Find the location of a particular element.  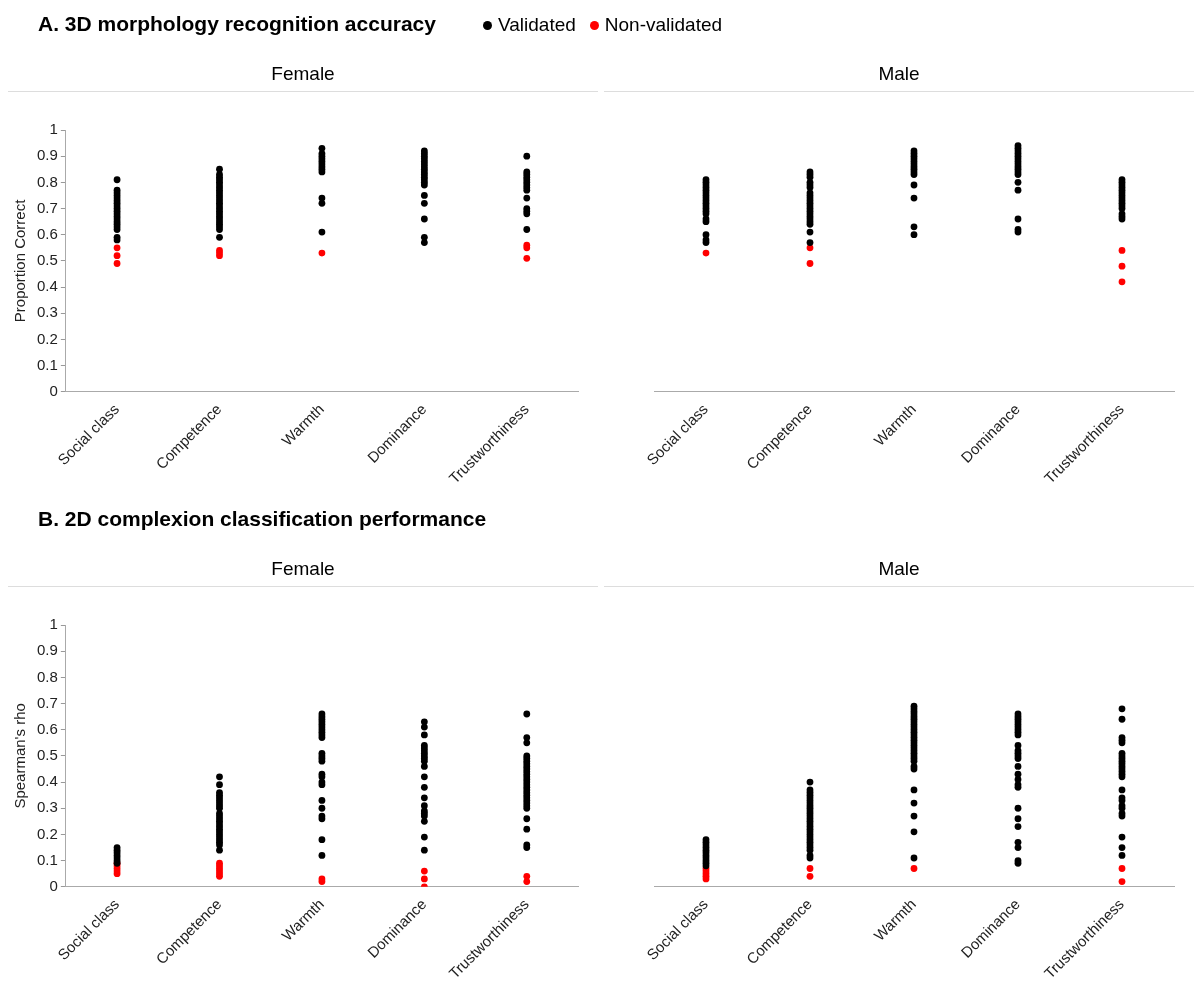

legend-label: Validated is located at coordinates (537, 25).